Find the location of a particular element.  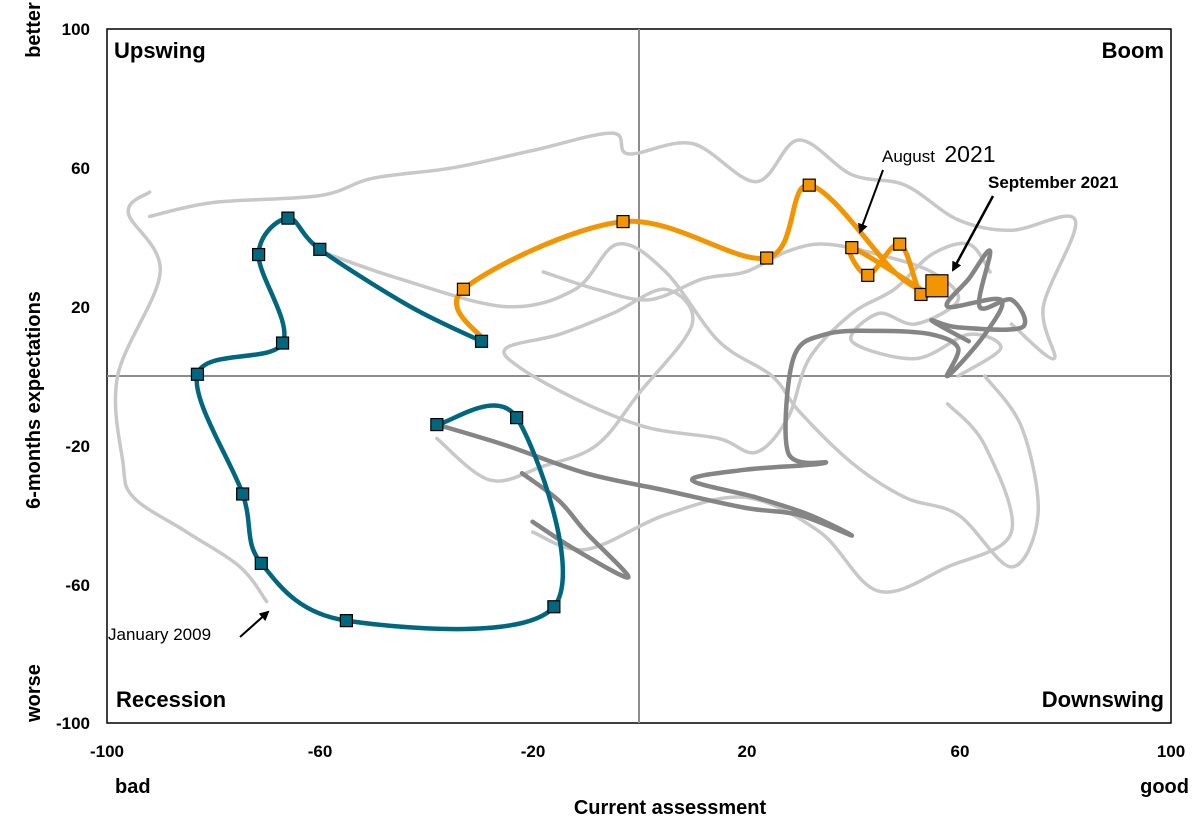

x-tick-label: -20 is located at coordinates (533, 751).